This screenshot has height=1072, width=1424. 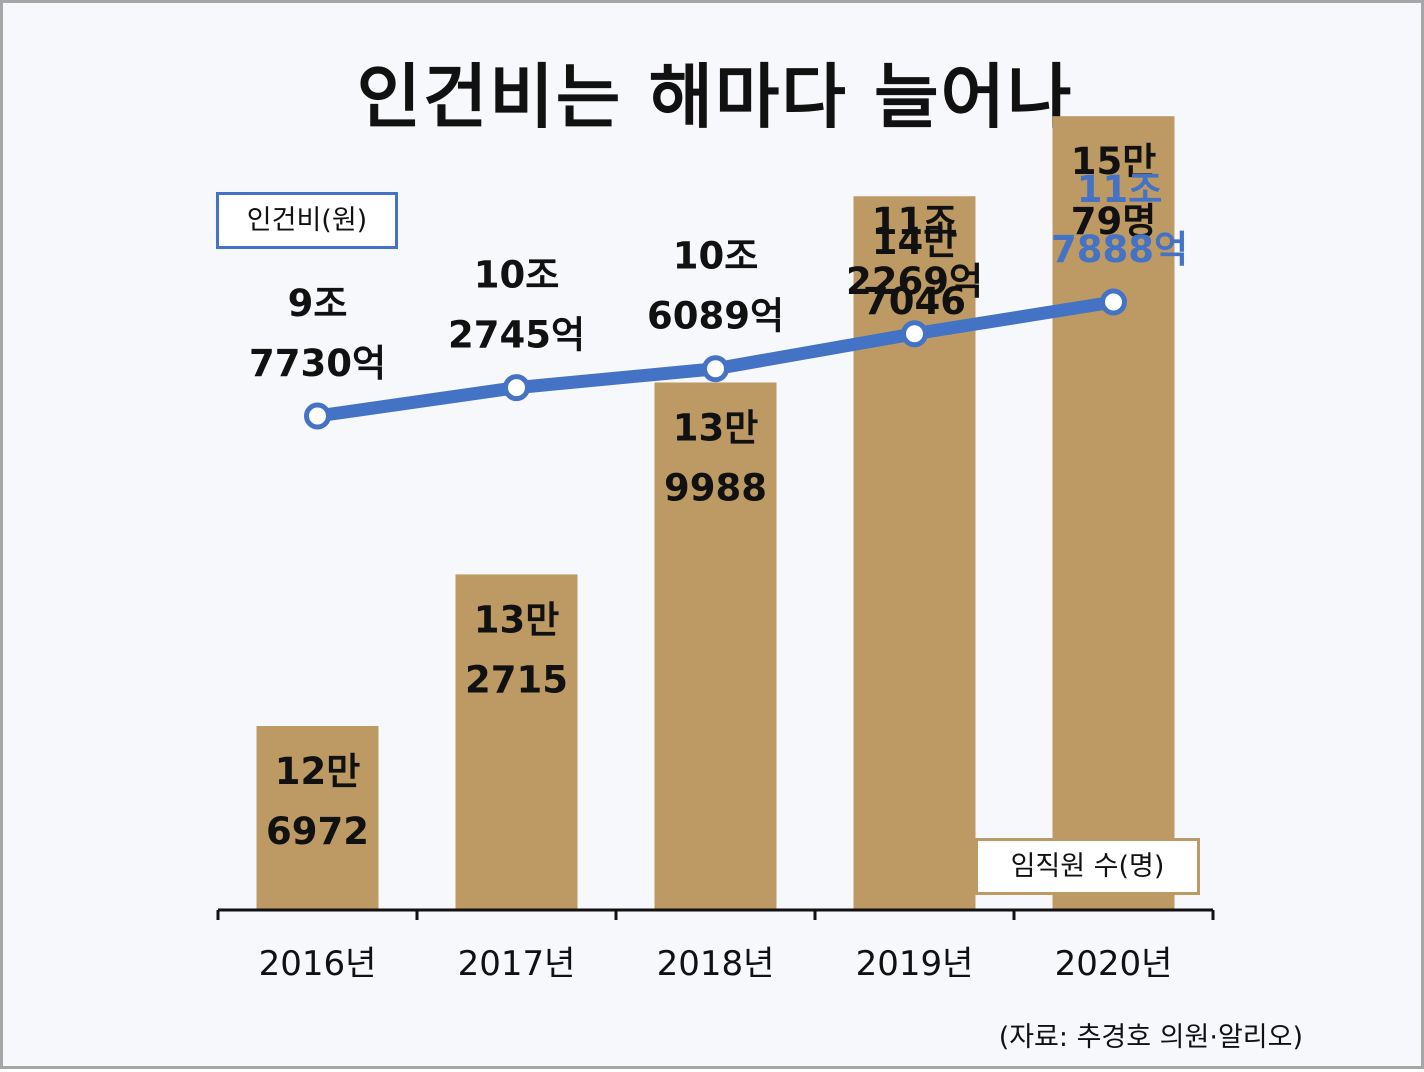 I want to click on x-tick-label: 2017년, so click(x=517, y=964).